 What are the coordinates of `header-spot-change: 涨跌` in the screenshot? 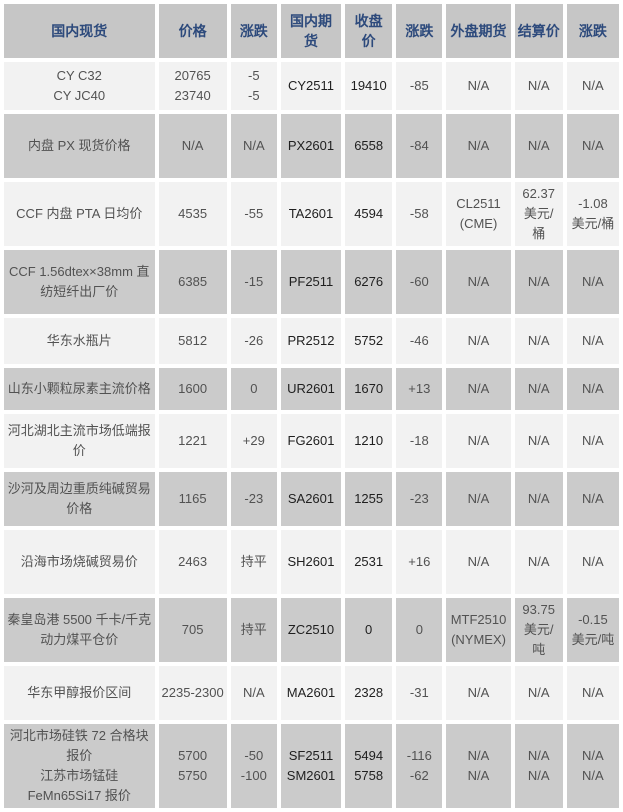 It's located at (253, 31).